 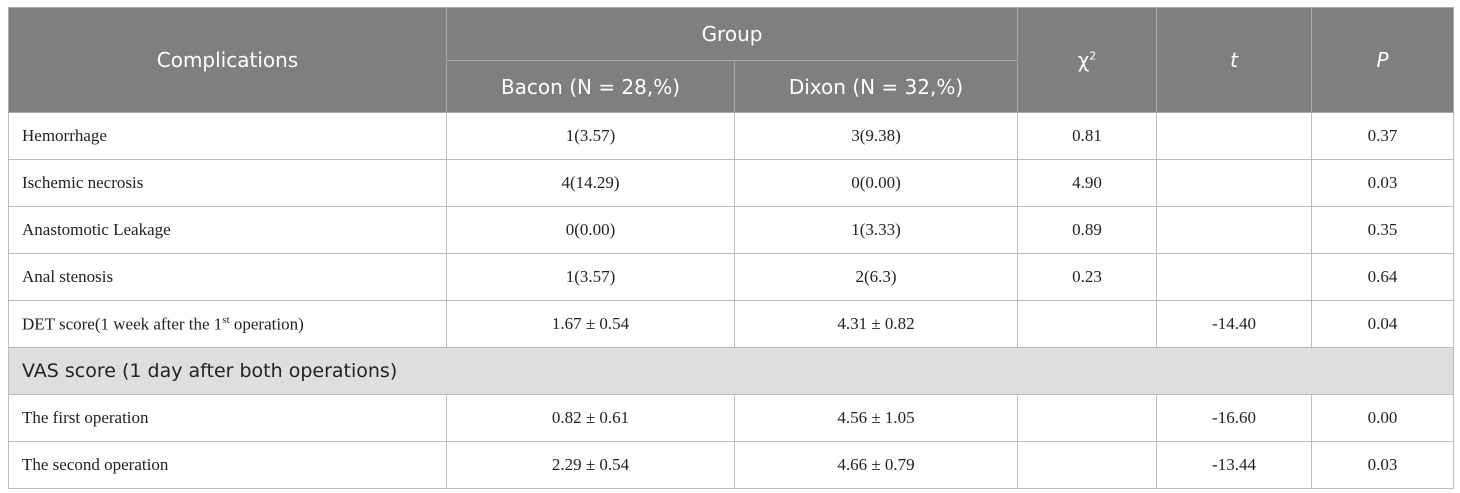 What do you see at coordinates (1087, 230) in the screenshot?
I see `chi2-value: 0.89` at bounding box center [1087, 230].